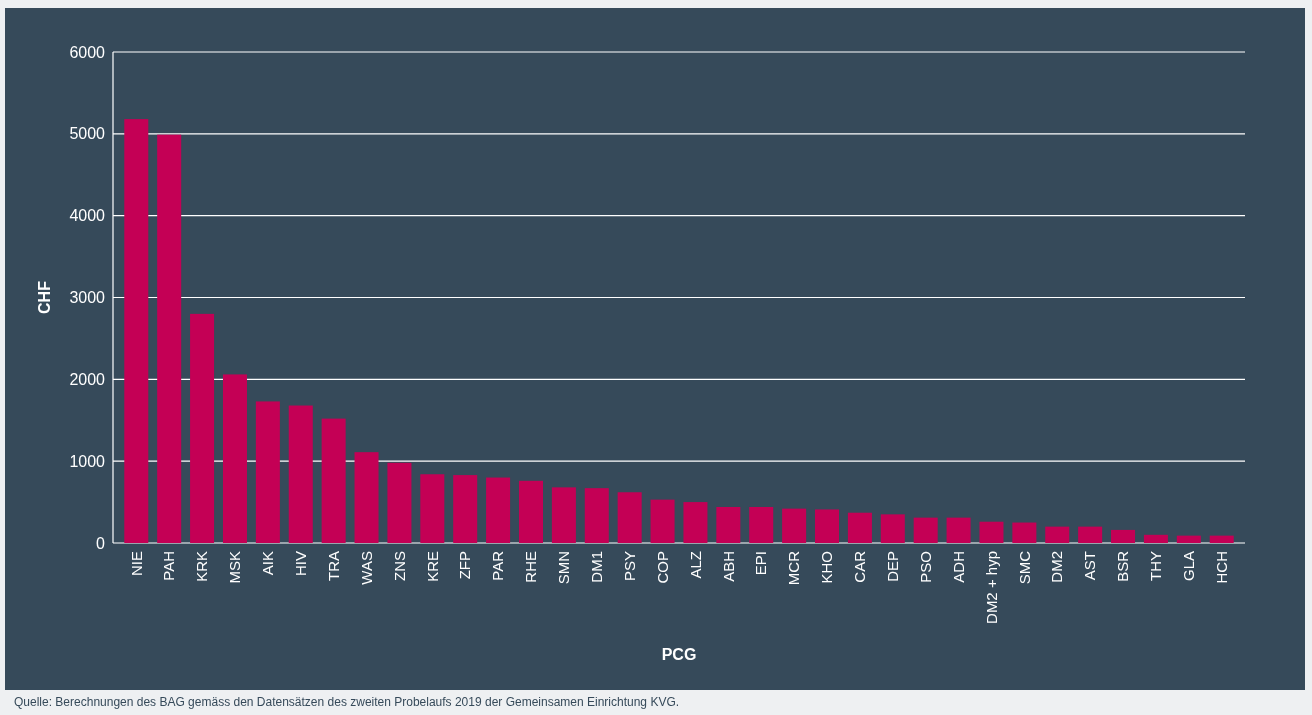  Describe the element at coordinates (1156, 566) in the screenshot. I see `x-tick-label: THY` at that location.